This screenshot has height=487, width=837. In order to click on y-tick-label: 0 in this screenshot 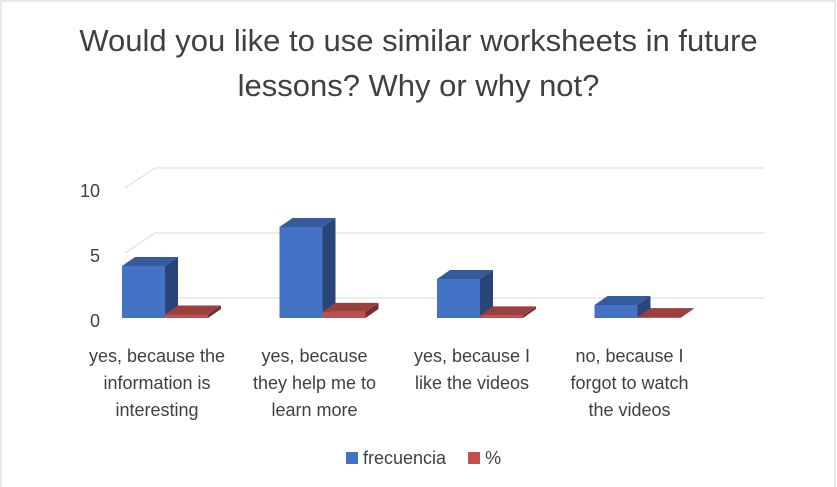, I will do `click(95, 321)`.